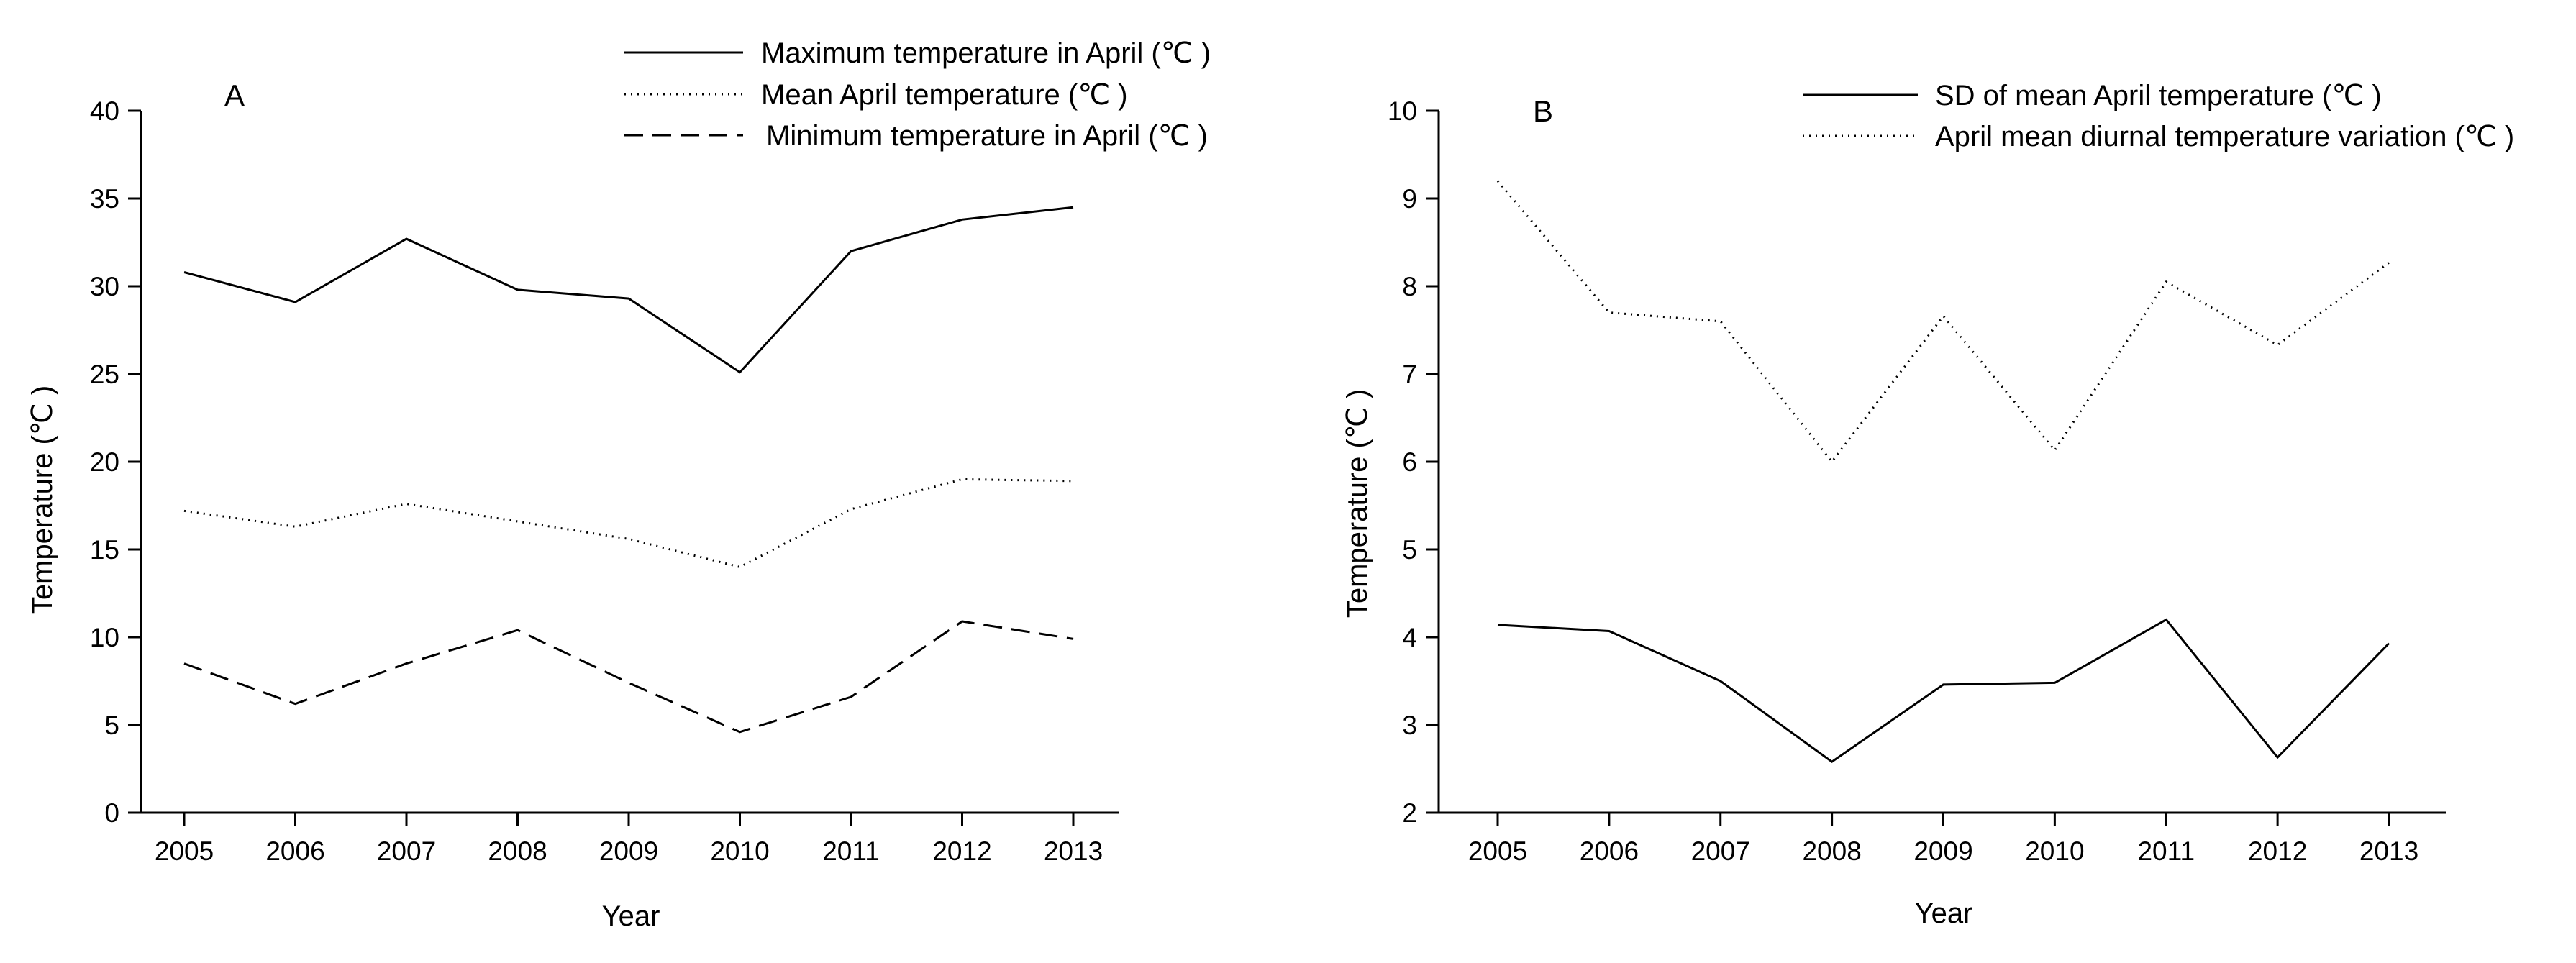 Image resolution: width=2576 pixels, height=963 pixels. What do you see at coordinates (1409, 637) in the screenshot?
I see `y-tick-label: 4` at bounding box center [1409, 637].